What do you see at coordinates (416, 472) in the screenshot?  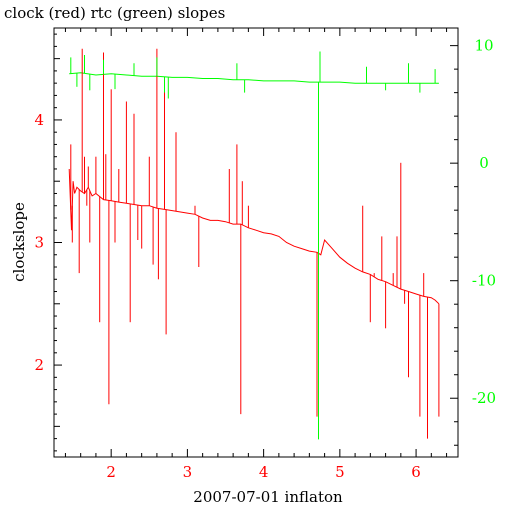 I see `x-tick-label: 6` at bounding box center [416, 472].